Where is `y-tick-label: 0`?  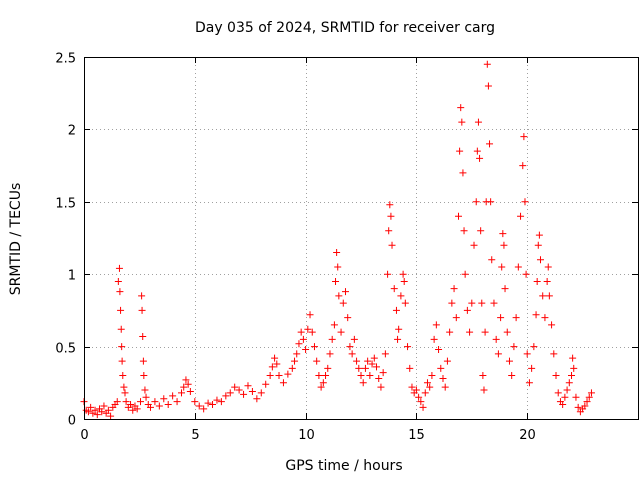 y-tick-label: 0 is located at coordinates (72, 421).